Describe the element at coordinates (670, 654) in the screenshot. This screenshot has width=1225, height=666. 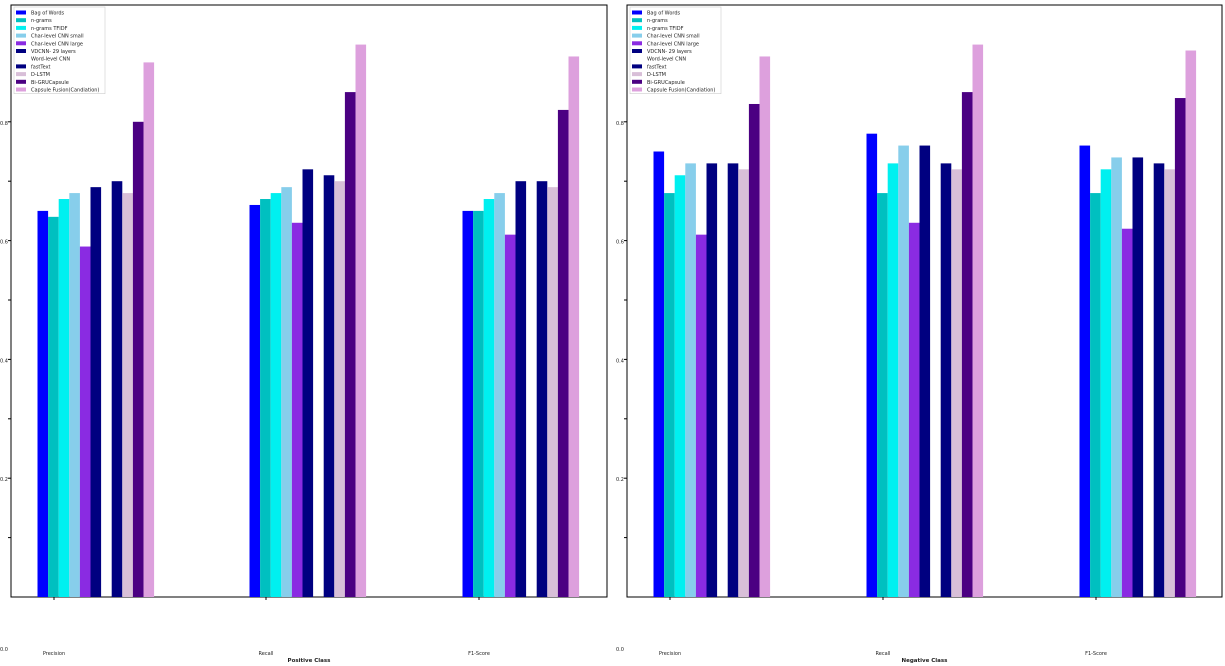
I see `x-tick-label: Precision` at that location.